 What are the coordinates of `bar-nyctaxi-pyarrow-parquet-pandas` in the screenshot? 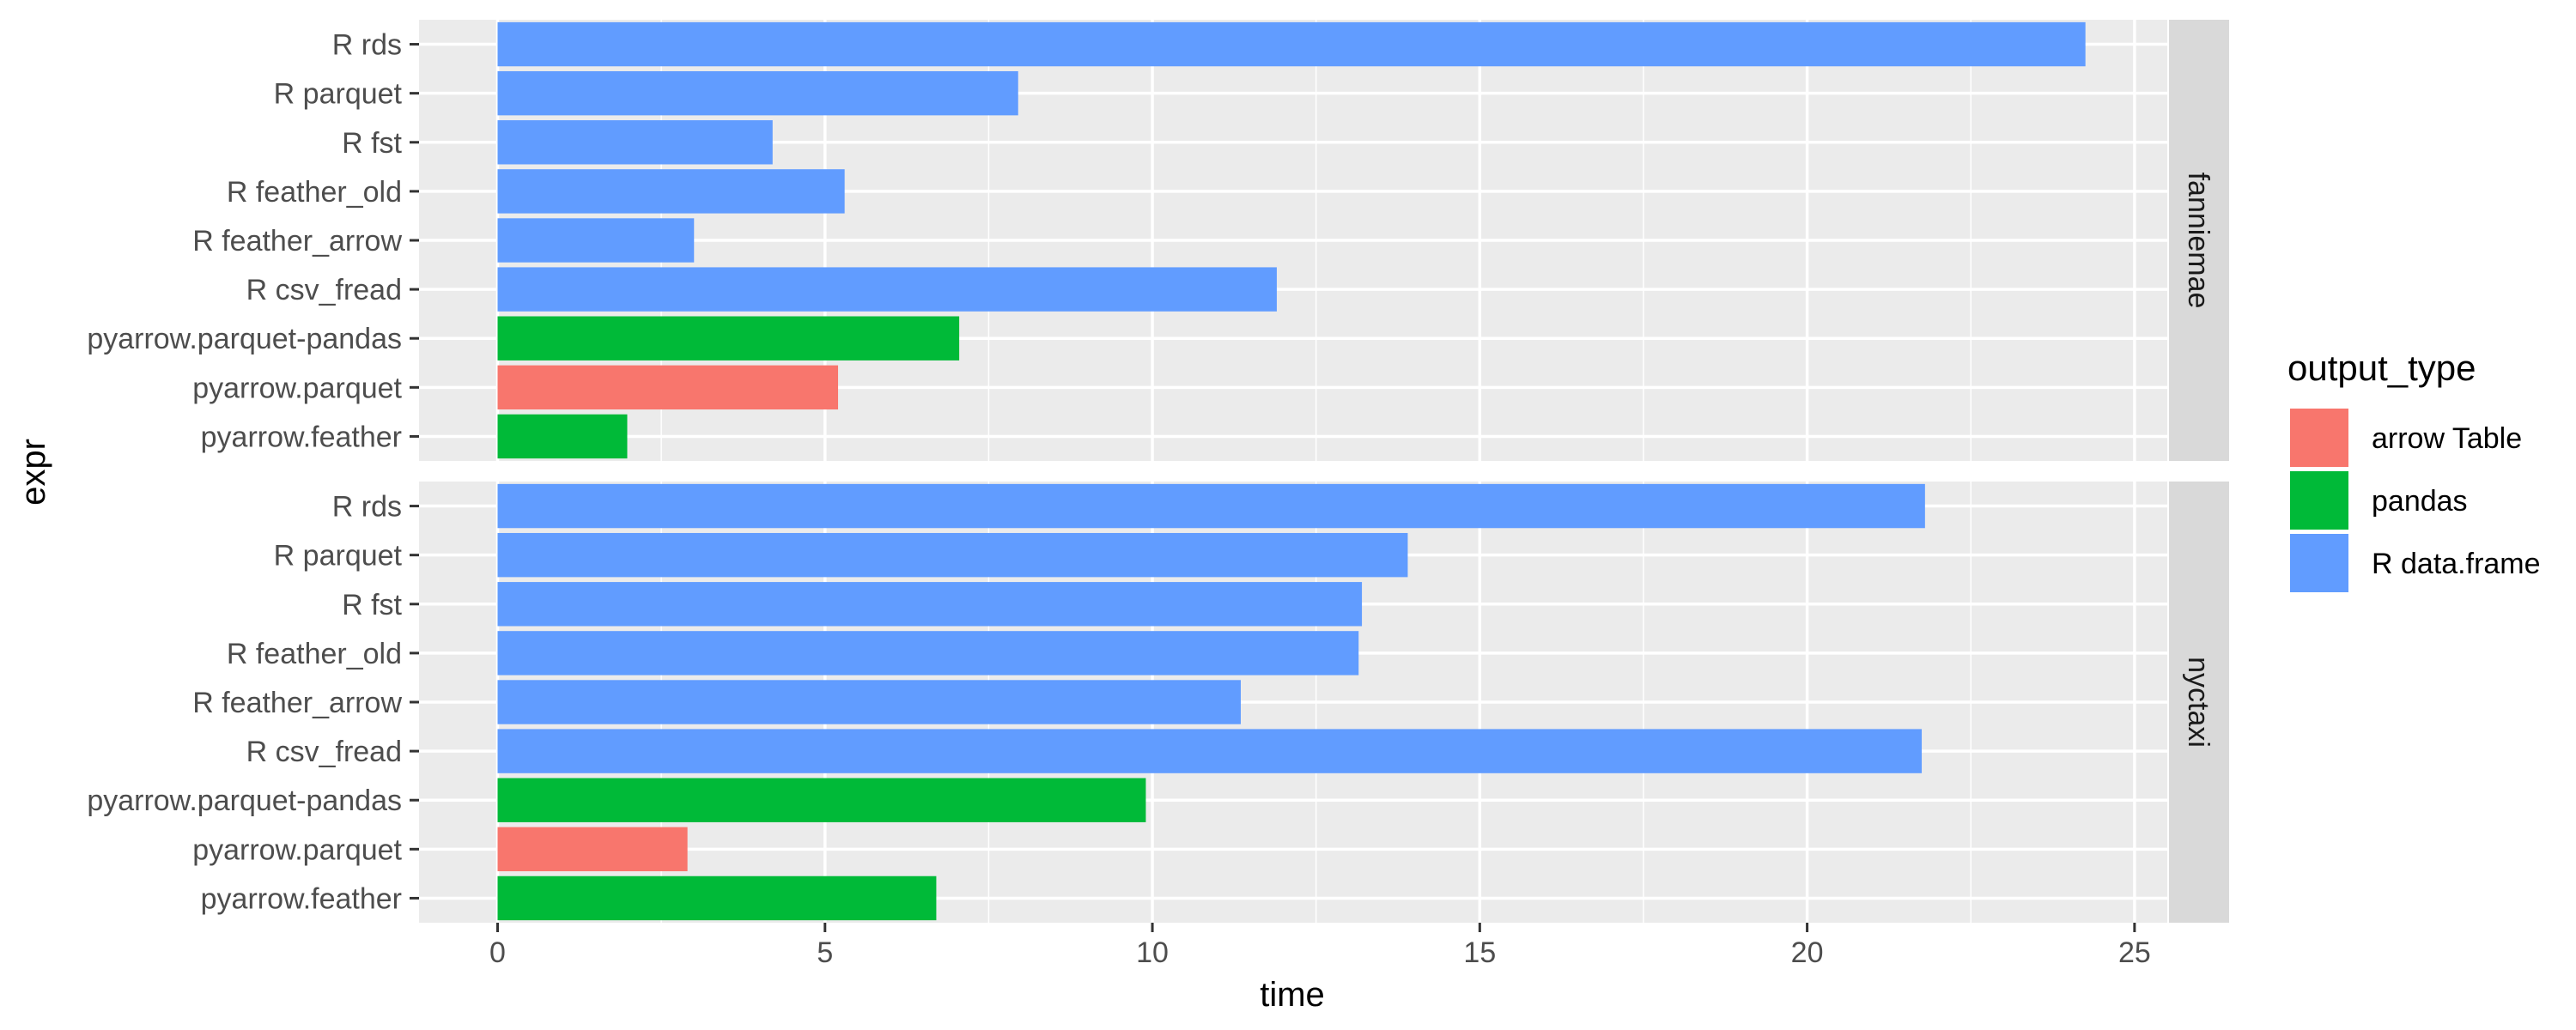 It's located at (821, 800).